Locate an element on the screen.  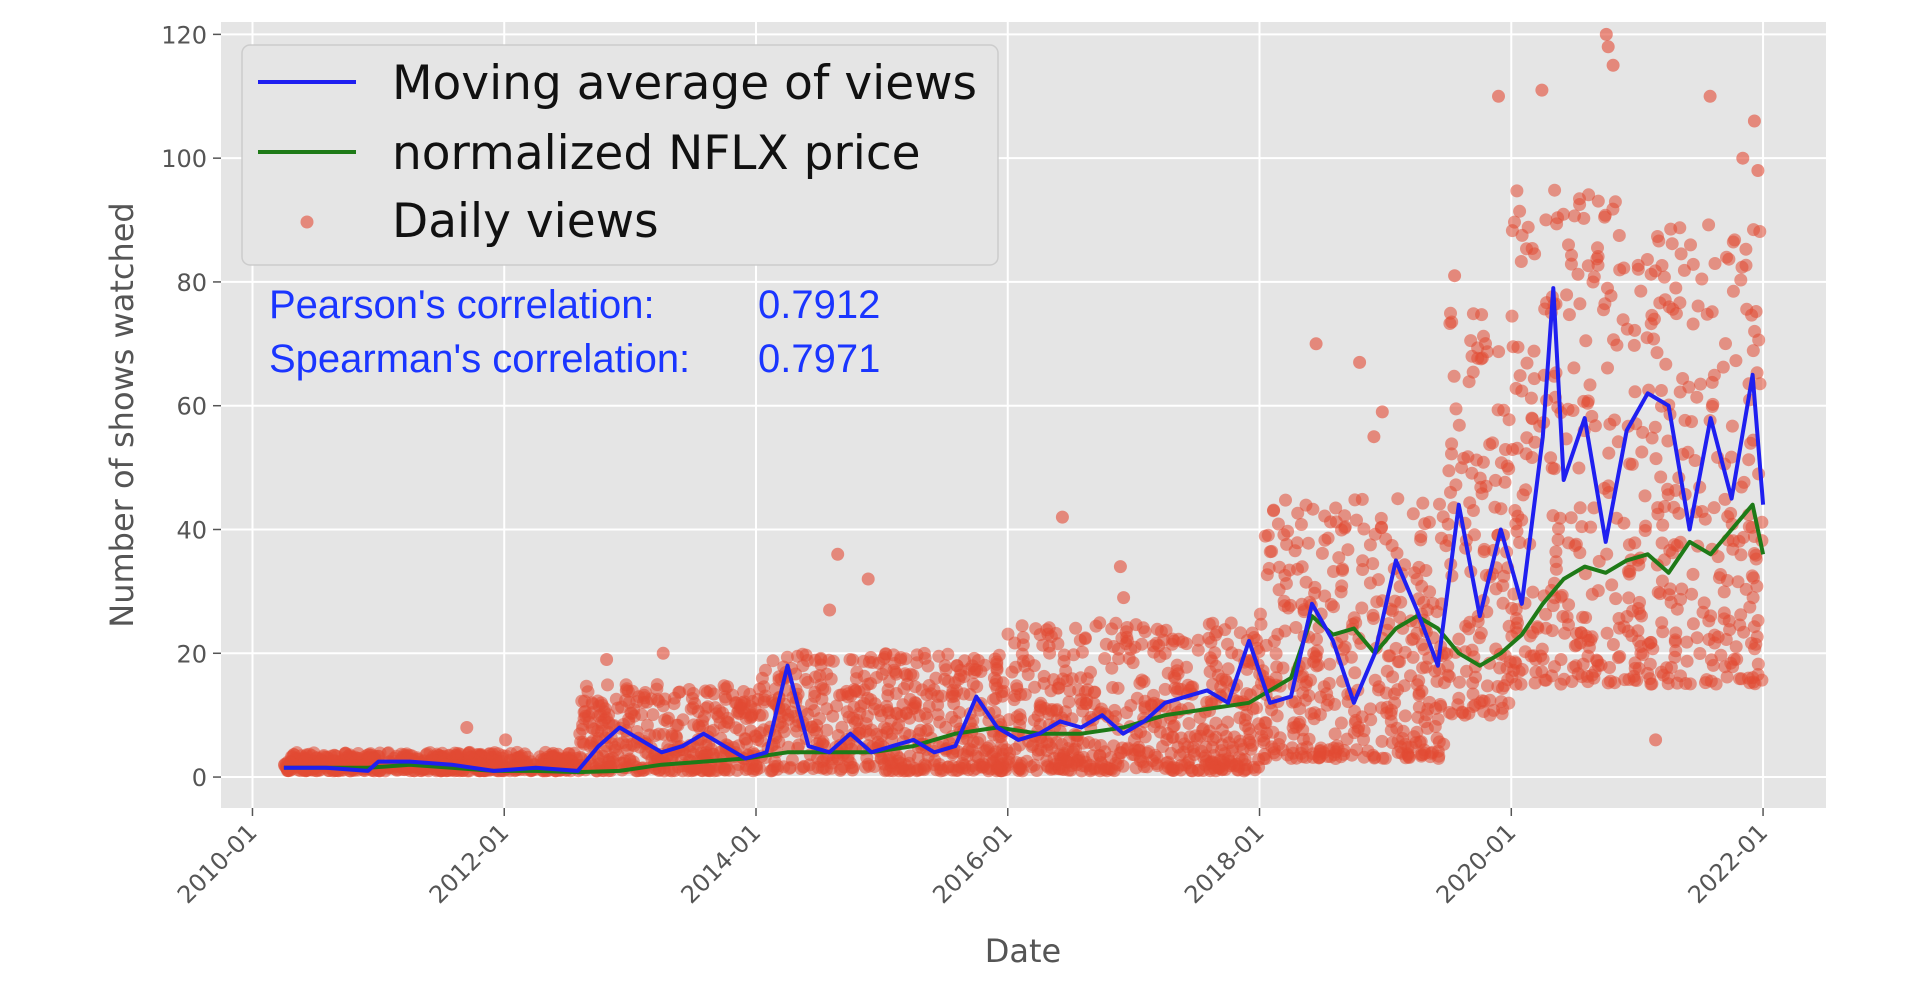
legend-label-nflx-price: normalized NFLX price is located at coordinates (656, 153).